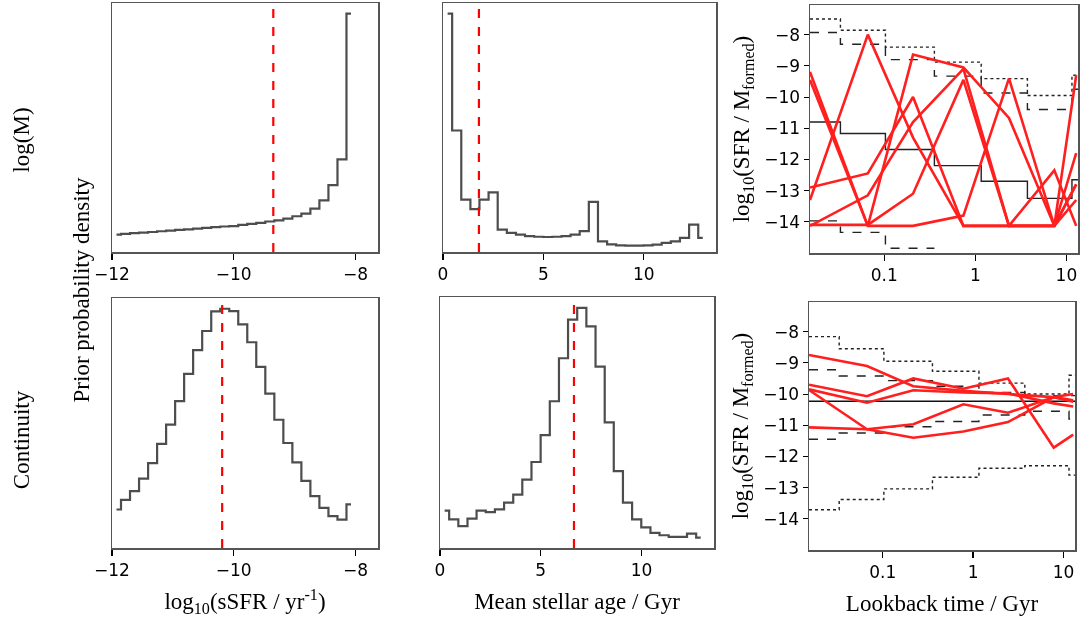 The height and width of the screenshot is (632, 1092). Describe the element at coordinates (245, 601) in the screenshot. I see `x-axis-title: log$_{10}$(sSFR / yr$^{-1}$)` at that location.